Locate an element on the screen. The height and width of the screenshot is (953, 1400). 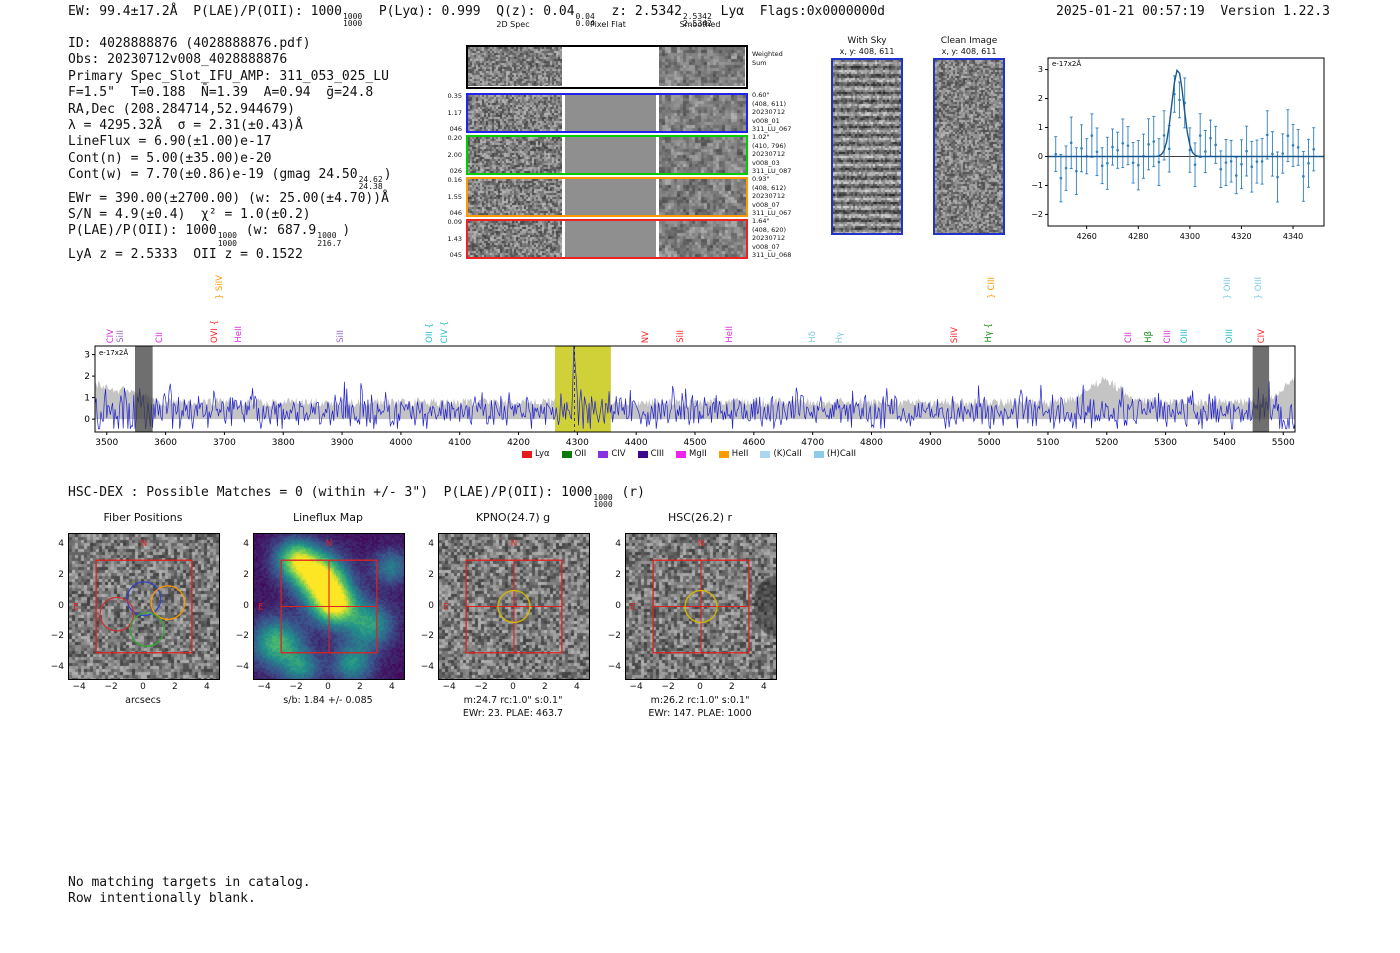
y-tick-label: −4 is located at coordinates (614, 667).